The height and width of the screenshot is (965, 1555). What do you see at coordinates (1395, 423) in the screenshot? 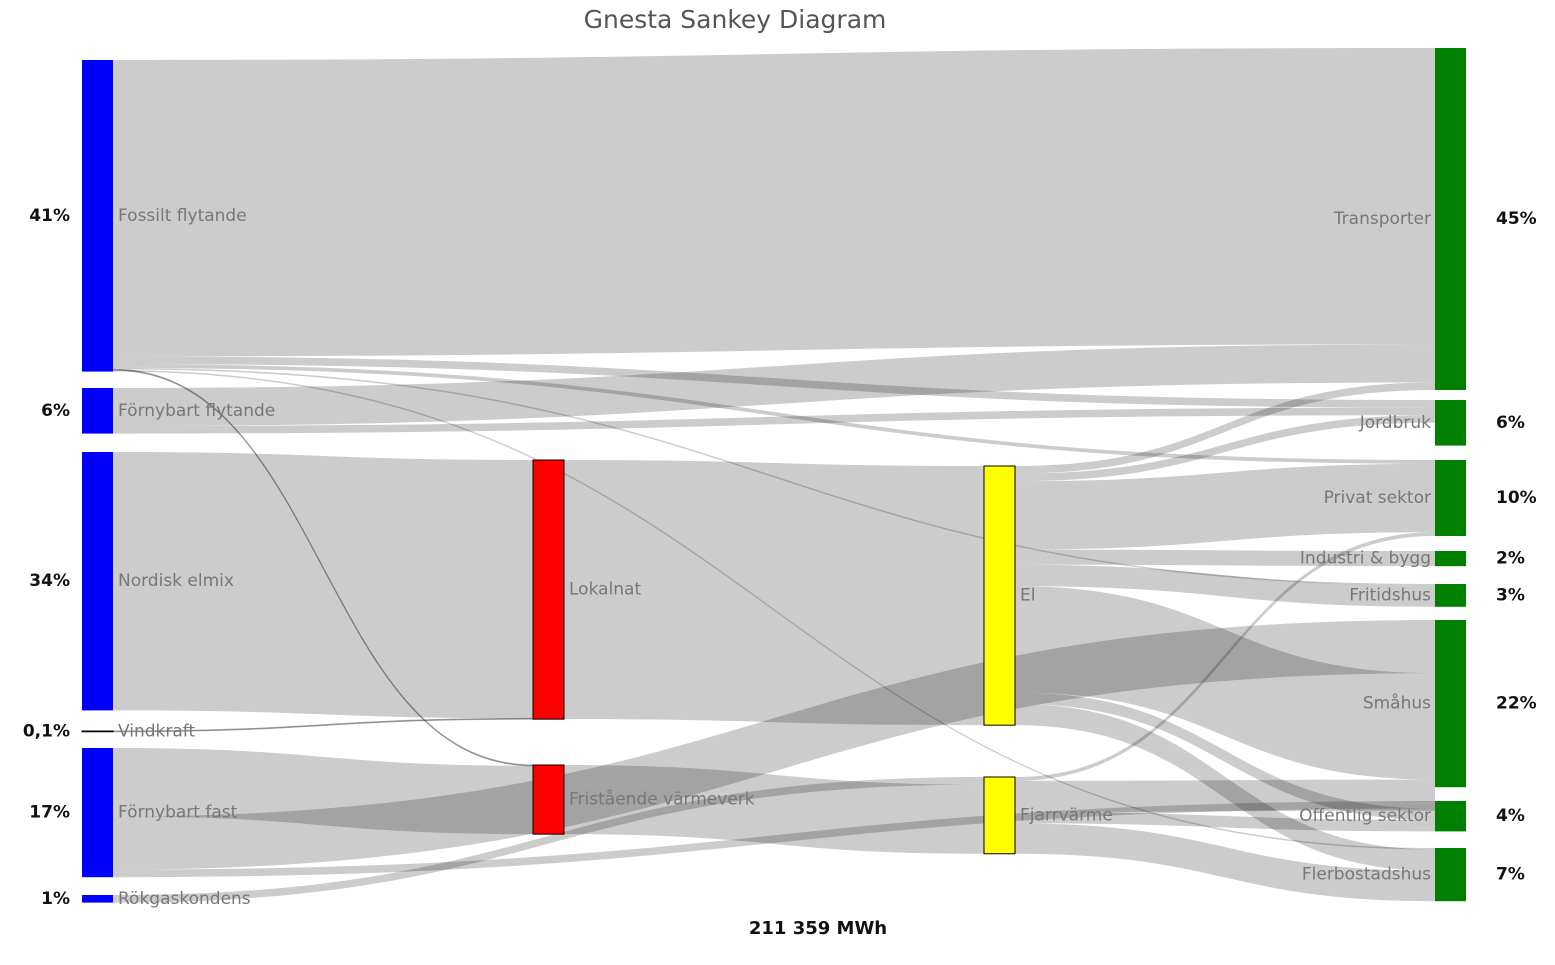
I see `node-label: Jordbruk` at bounding box center [1395, 423].